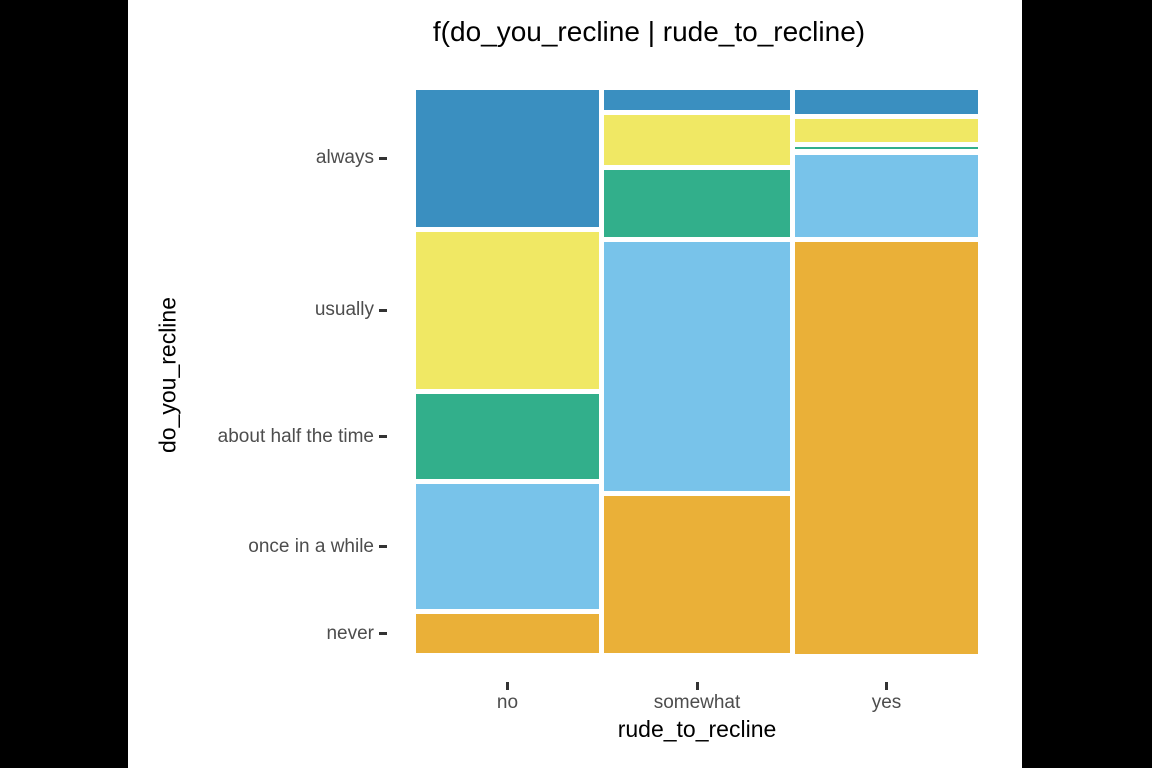 The height and width of the screenshot is (768, 1152). Describe the element at coordinates (886, 195) in the screenshot. I see `mosaic-tile-yes-once-in-a-while` at that location.